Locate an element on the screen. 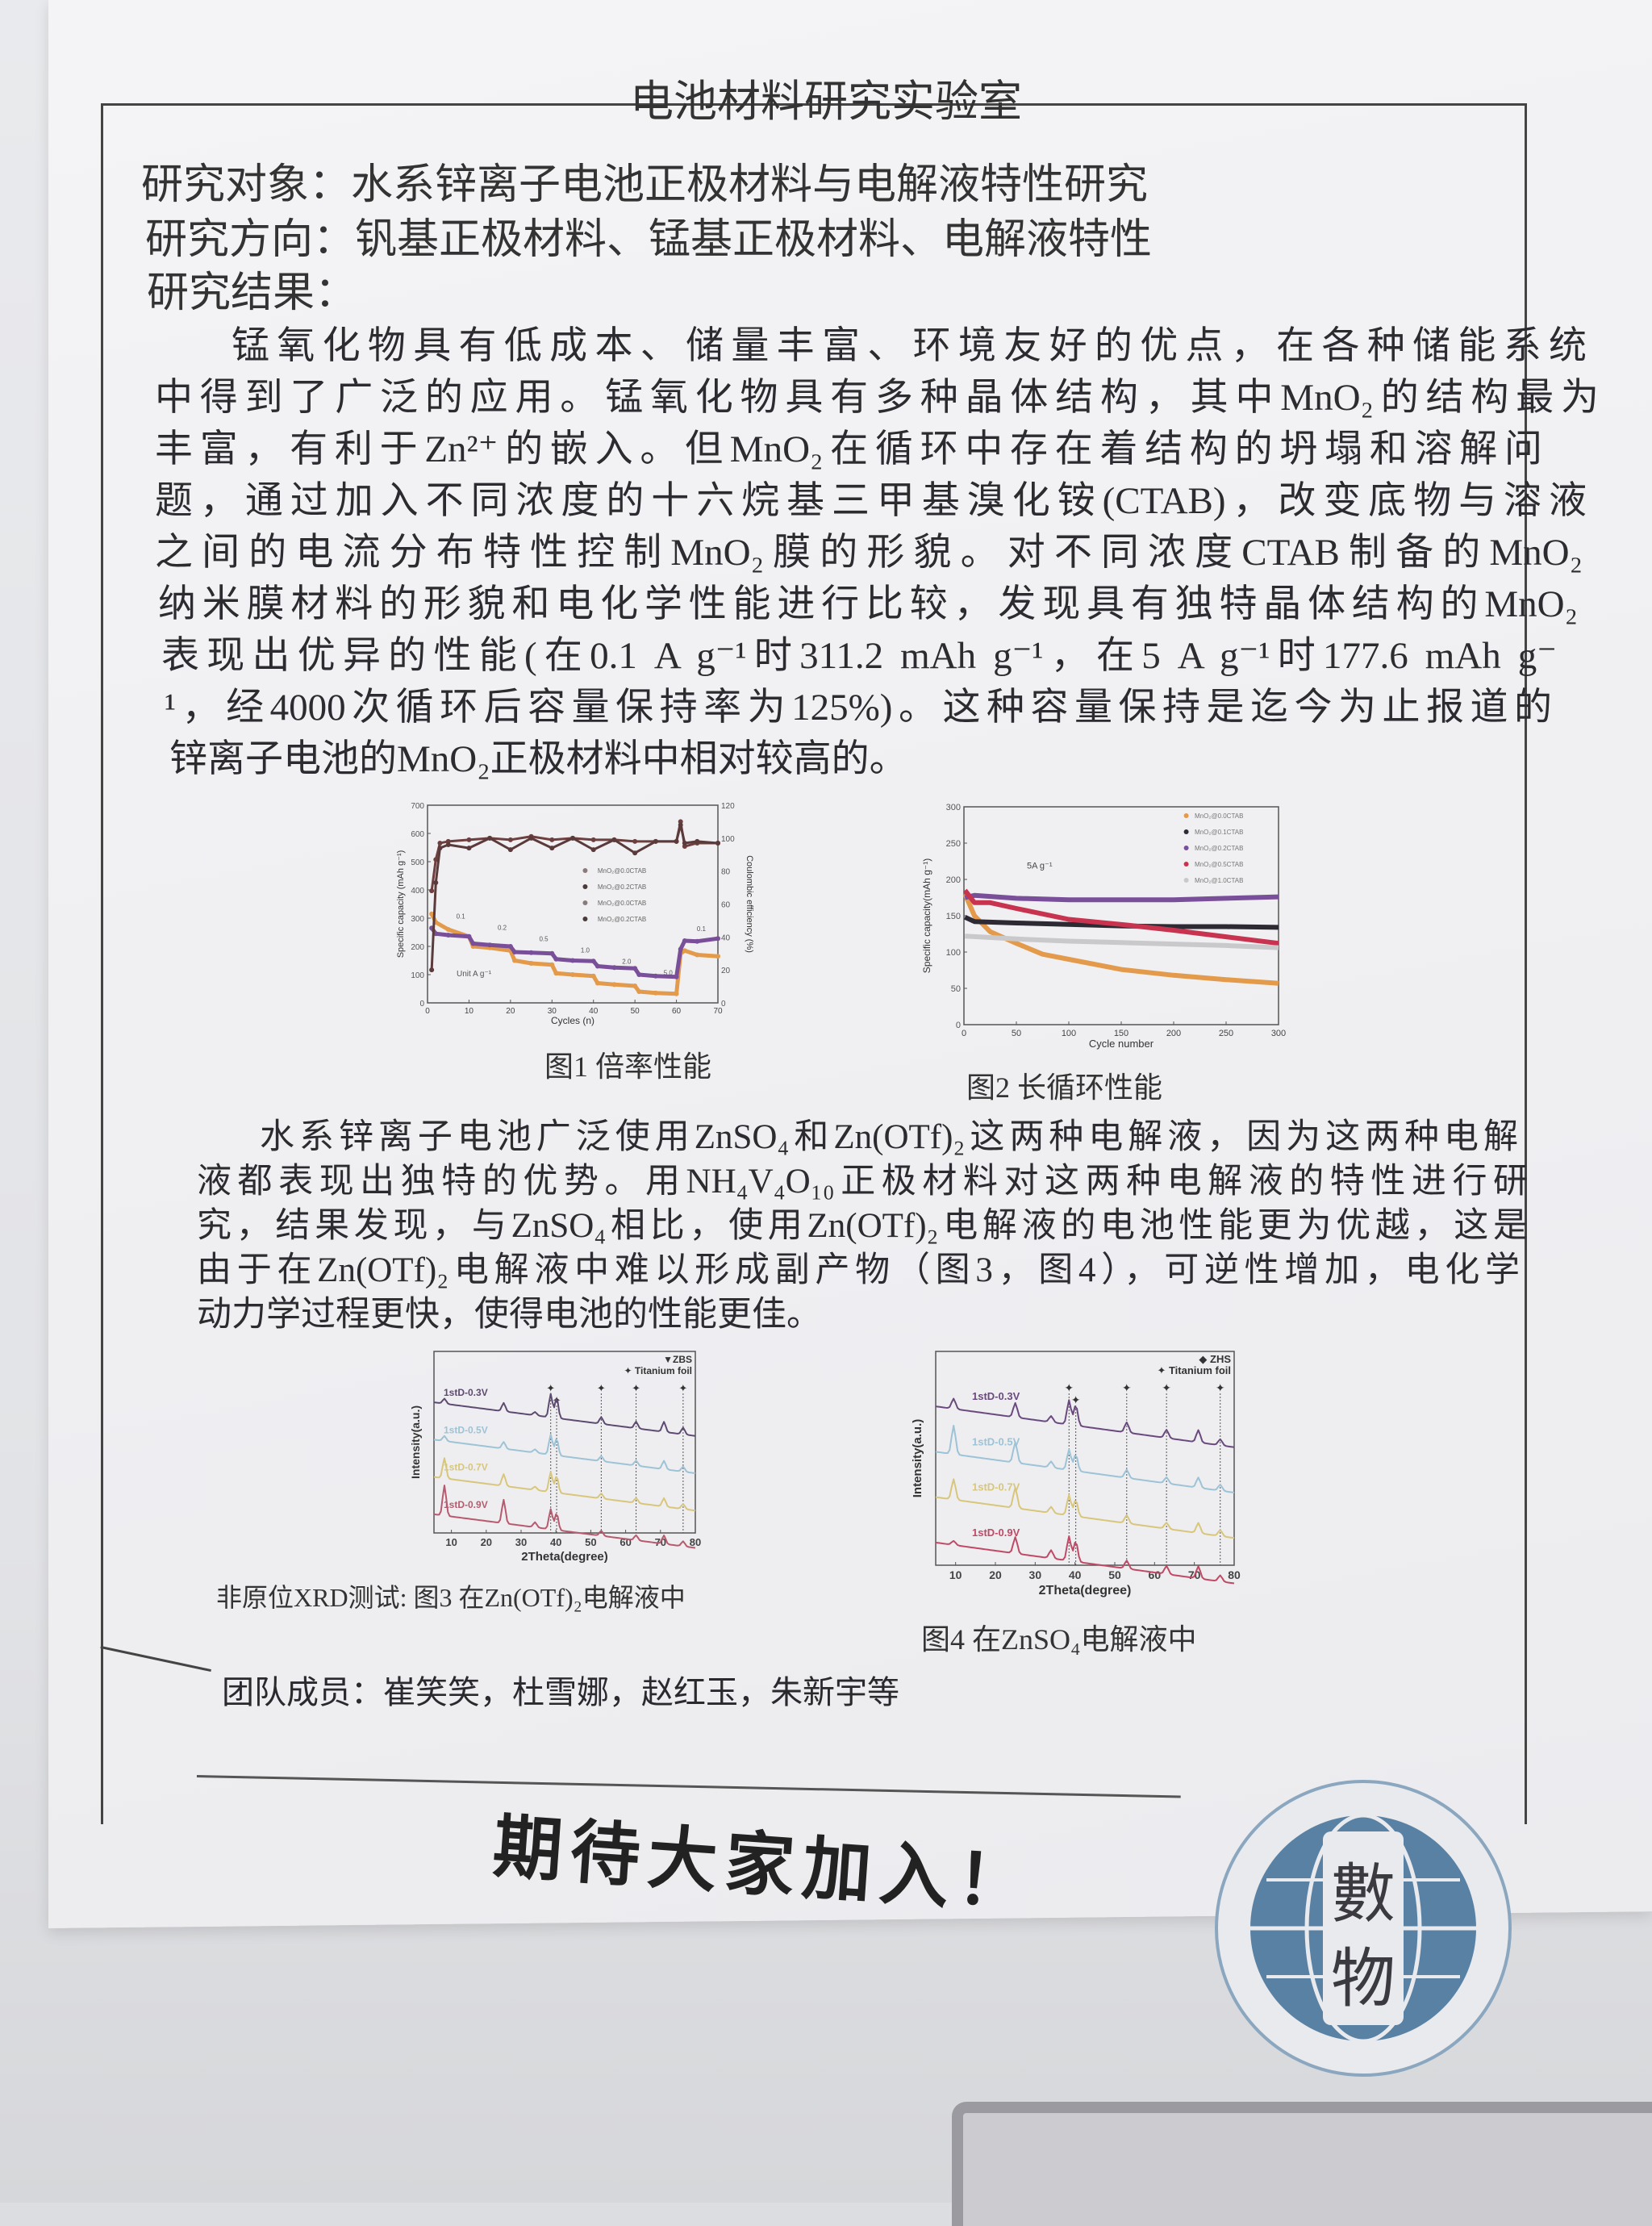 The width and height of the screenshot is (1652, 2226). legend-label: MnO₂@0.5CTAB is located at coordinates (1219, 864).